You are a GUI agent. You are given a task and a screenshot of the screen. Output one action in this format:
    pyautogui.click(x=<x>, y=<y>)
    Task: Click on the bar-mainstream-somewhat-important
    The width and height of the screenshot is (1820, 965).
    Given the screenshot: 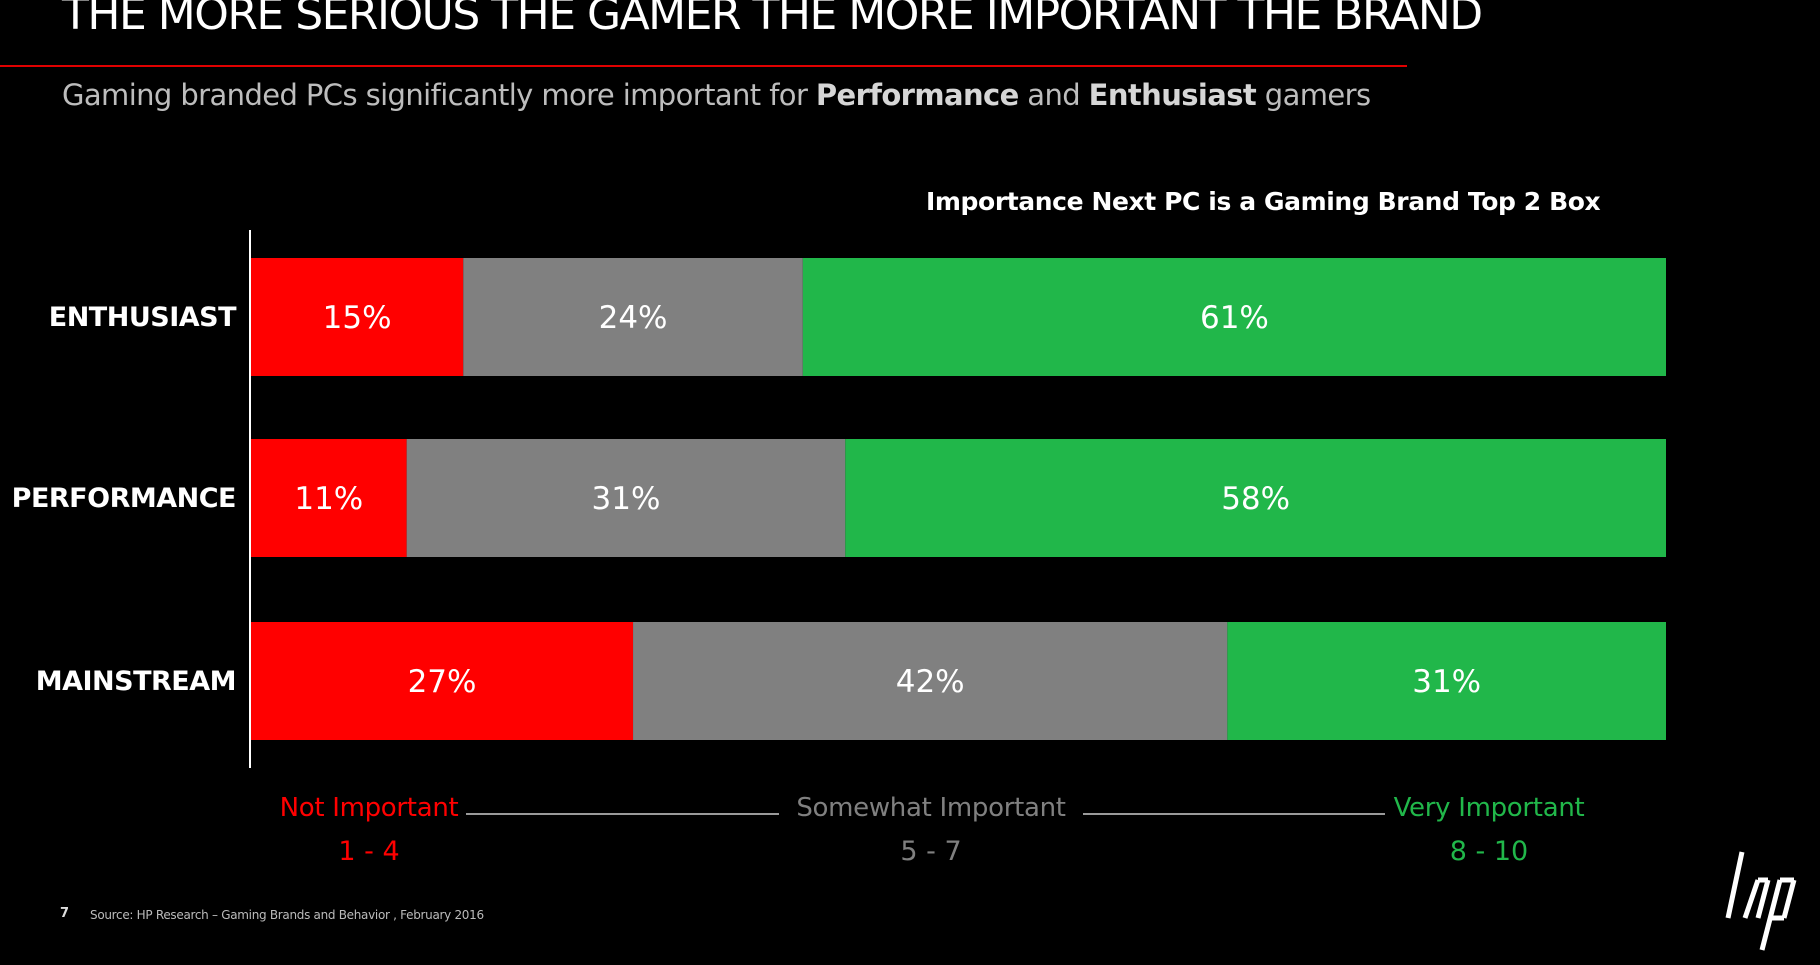 What is the action you would take?
    pyautogui.click(x=930, y=681)
    